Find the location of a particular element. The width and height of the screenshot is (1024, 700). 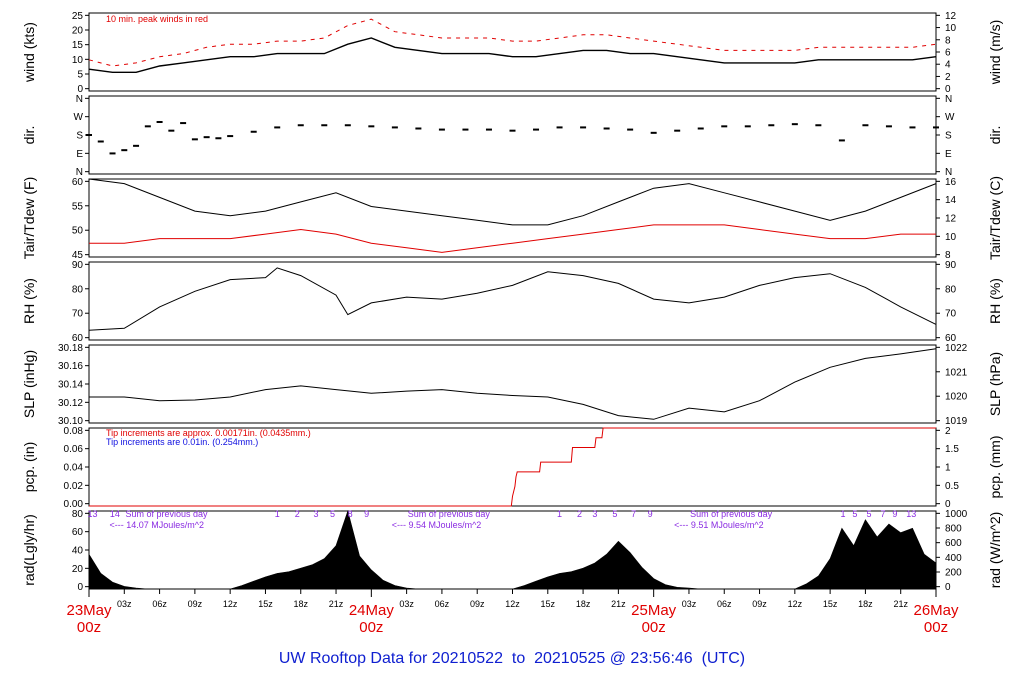

temp-frame is located at coordinates (512, 218).